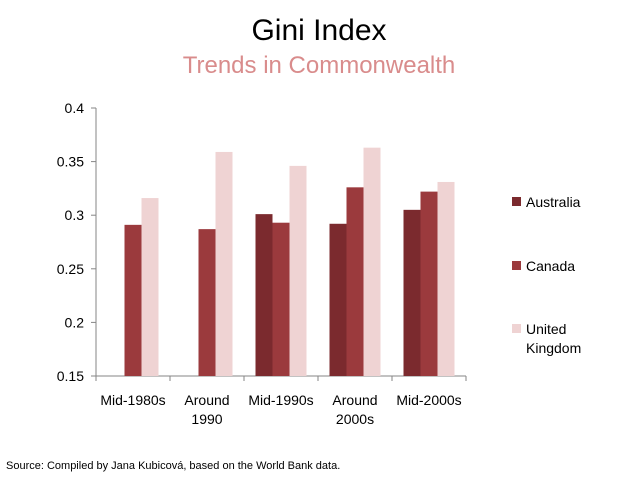 Image resolution: width=638 pixels, height=478 pixels. Describe the element at coordinates (75, 215) in the screenshot. I see `y-tick-label: 0.3` at that location.